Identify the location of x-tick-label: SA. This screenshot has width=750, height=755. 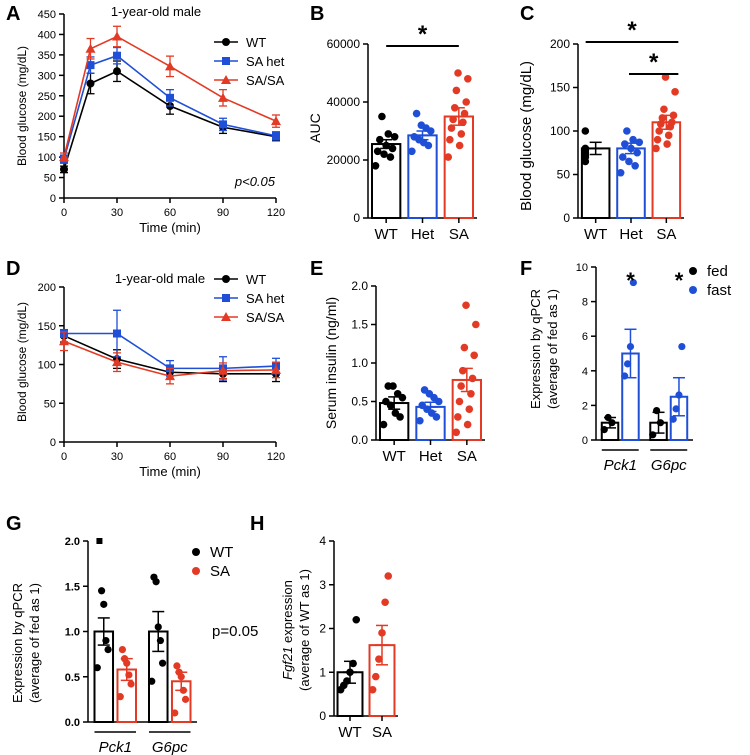
(467, 456).